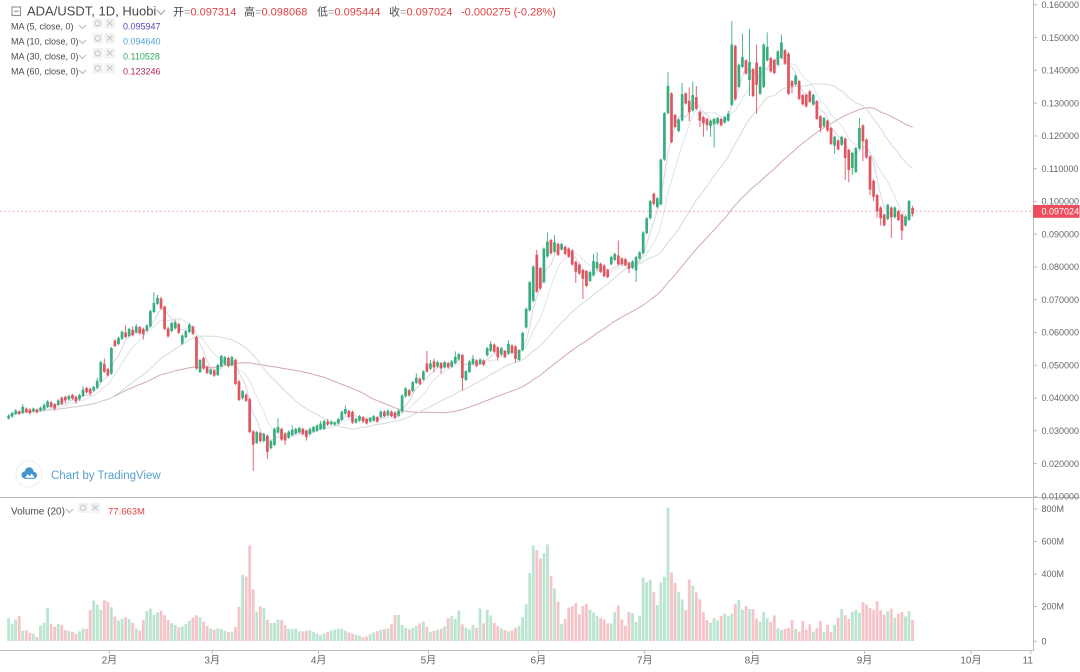 The height and width of the screenshot is (672, 1080). Describe the element at coordinates (1061, 464) in the screenshot. I see `svg-text: 0.020000` at that location.